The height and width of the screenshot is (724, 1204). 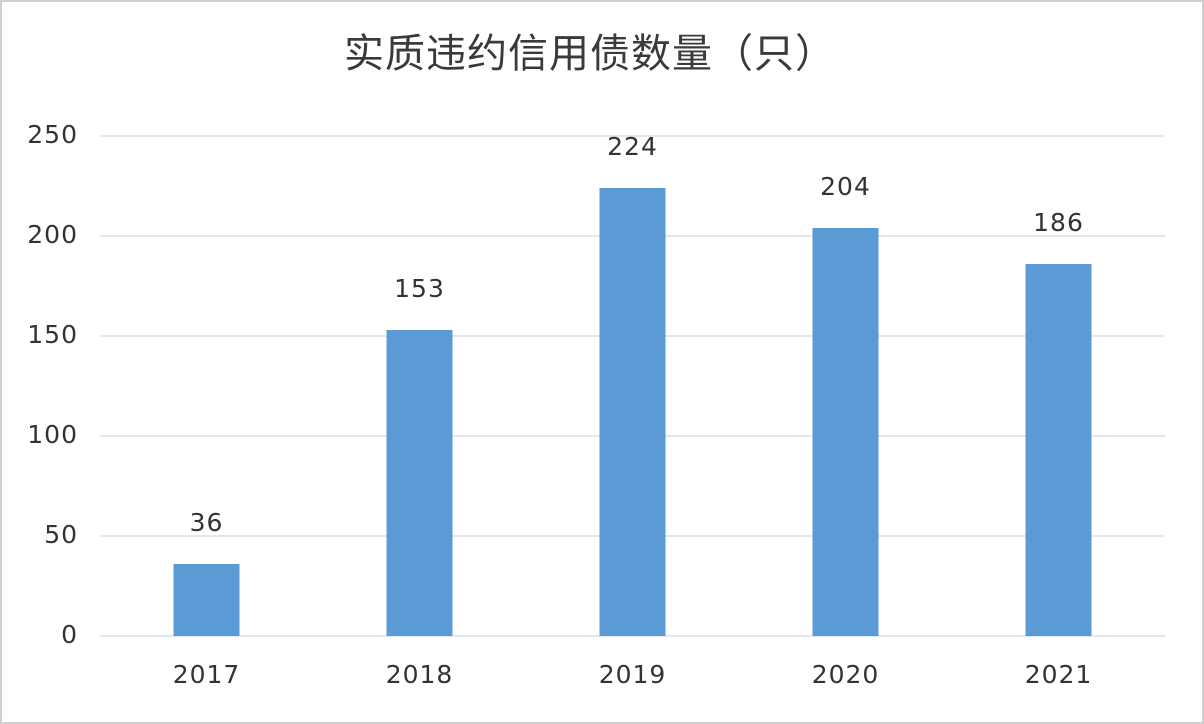 What do you see at coordinates (52, 434) in the screenshot?
I see `y-tick-label: 100` at bounding box center [52, 434].